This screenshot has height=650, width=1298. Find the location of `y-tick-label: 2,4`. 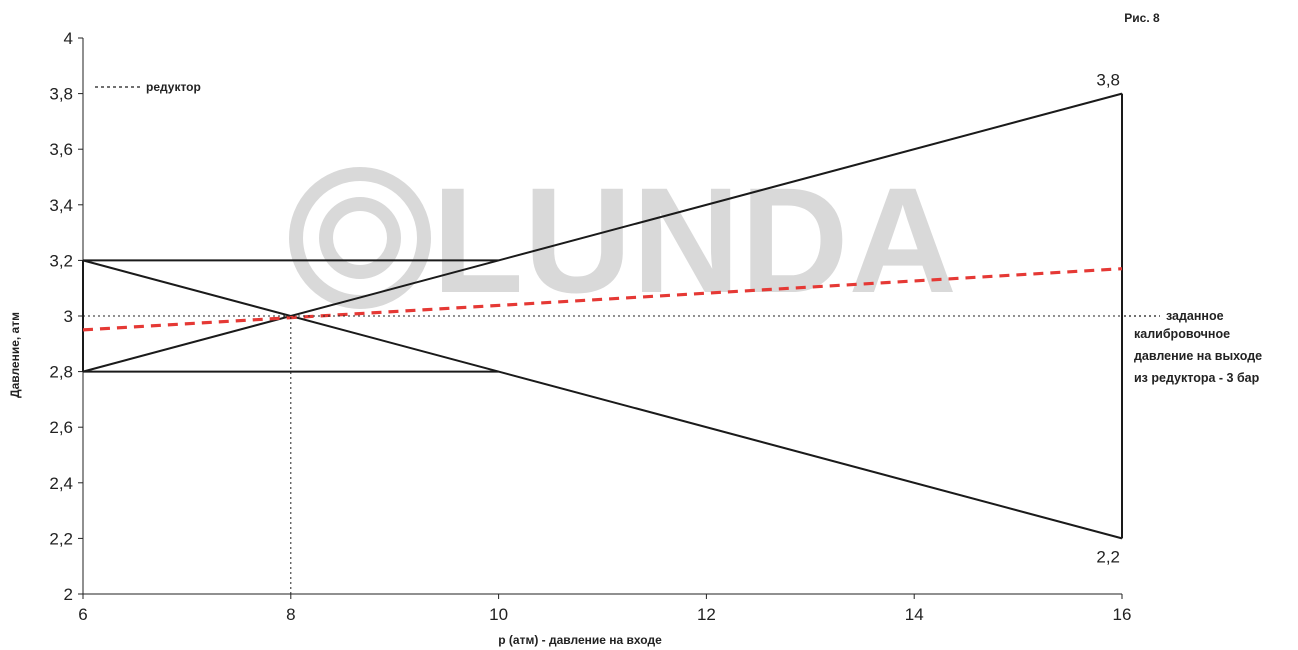

y-tick-label: 2,4 is located at coordinates (61, 483).